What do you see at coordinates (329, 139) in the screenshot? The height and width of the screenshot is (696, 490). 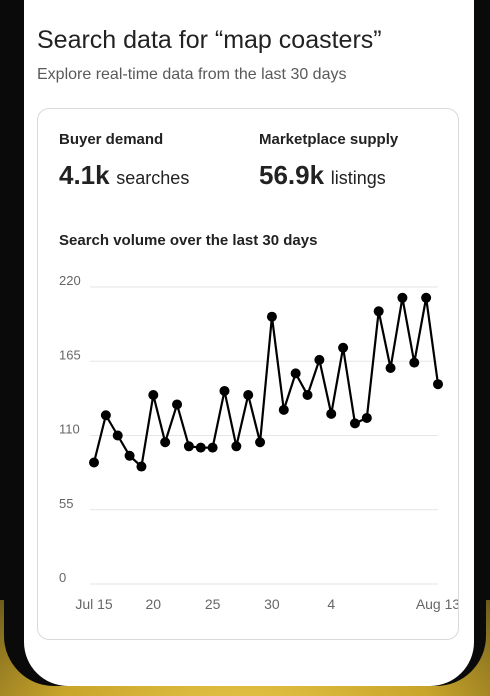 I see `marketplace-supply-label: Marketplace supply` at bounding box center [329, 139].